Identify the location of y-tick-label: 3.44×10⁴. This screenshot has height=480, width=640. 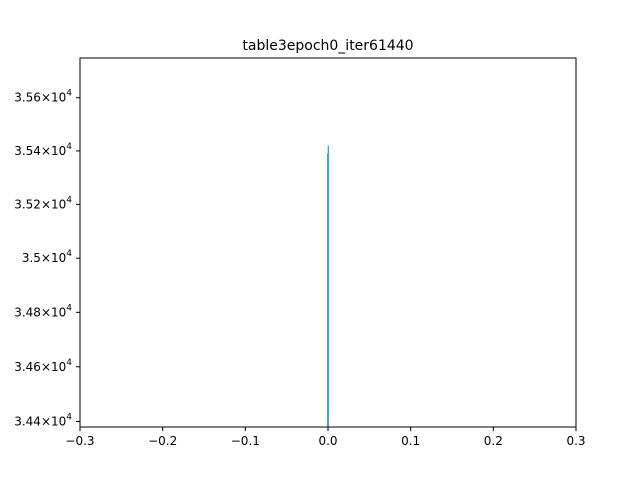
(43, 421).